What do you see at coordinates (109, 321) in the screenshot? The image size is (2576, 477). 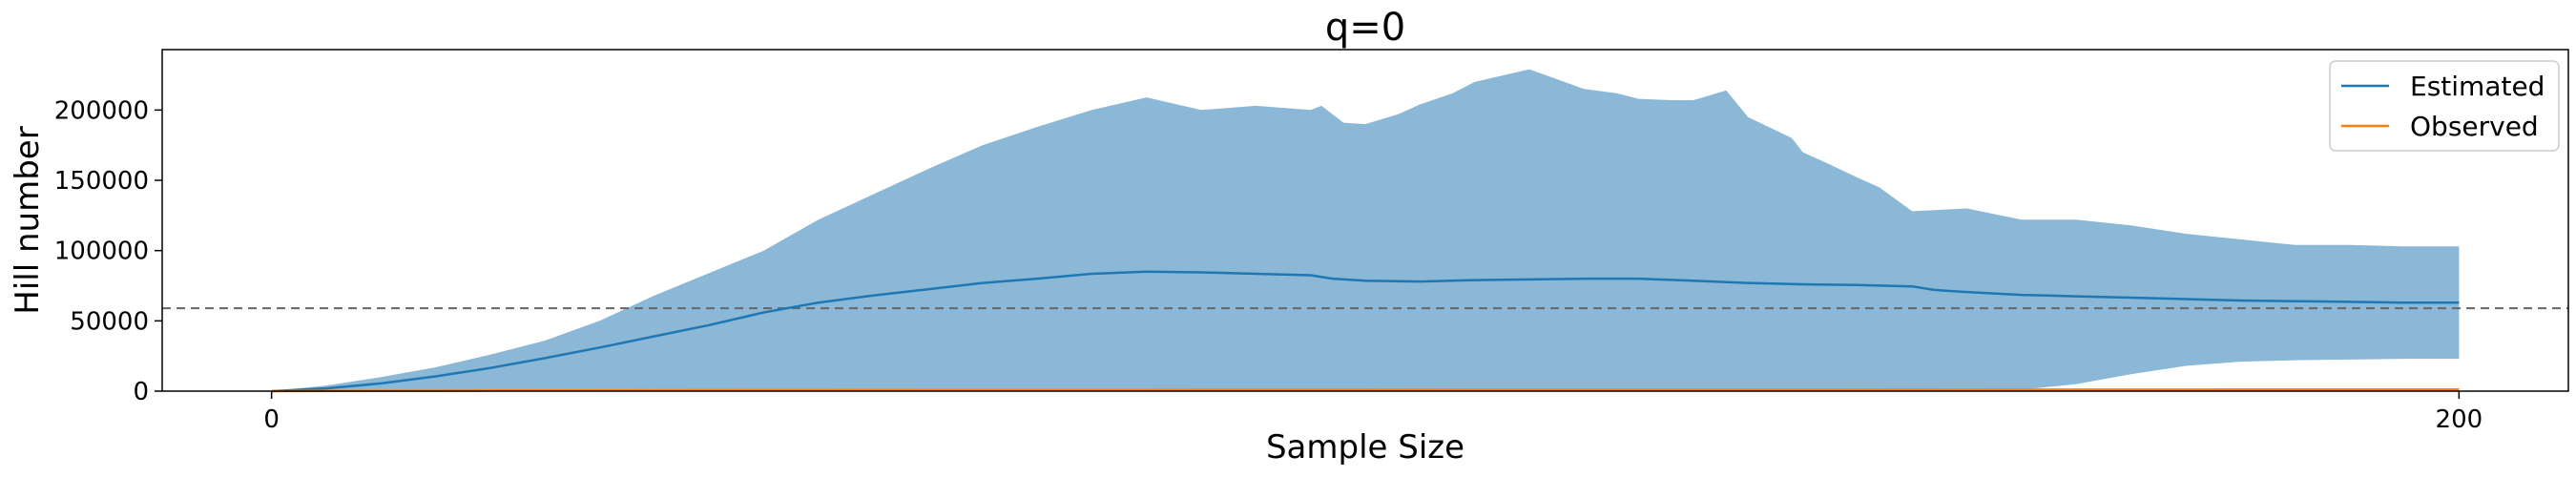 I see `y-tick-label: 50000` at bounding box center [109, 321].